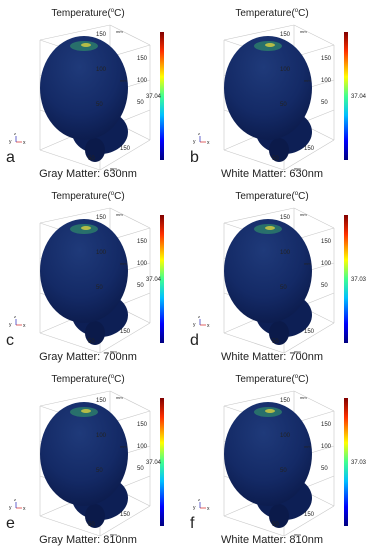  Describe the element at coordinates (359, 463) in the screenshot. I see `colorbar-label: 37.03` at that location.